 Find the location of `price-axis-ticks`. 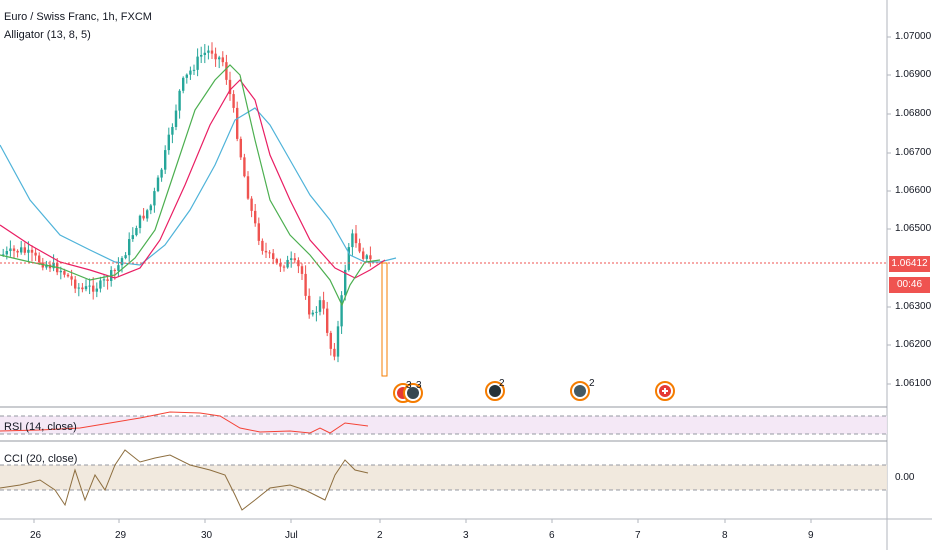

price-axis-ticks is located at coordinates (889, 210).